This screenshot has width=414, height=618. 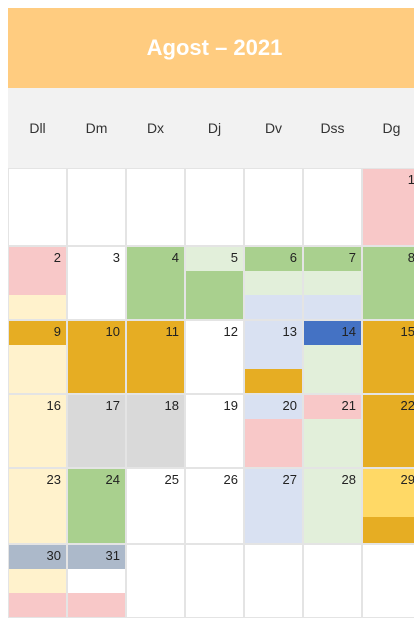 I want to click on day-number: 2, so click(x=57, y=257).